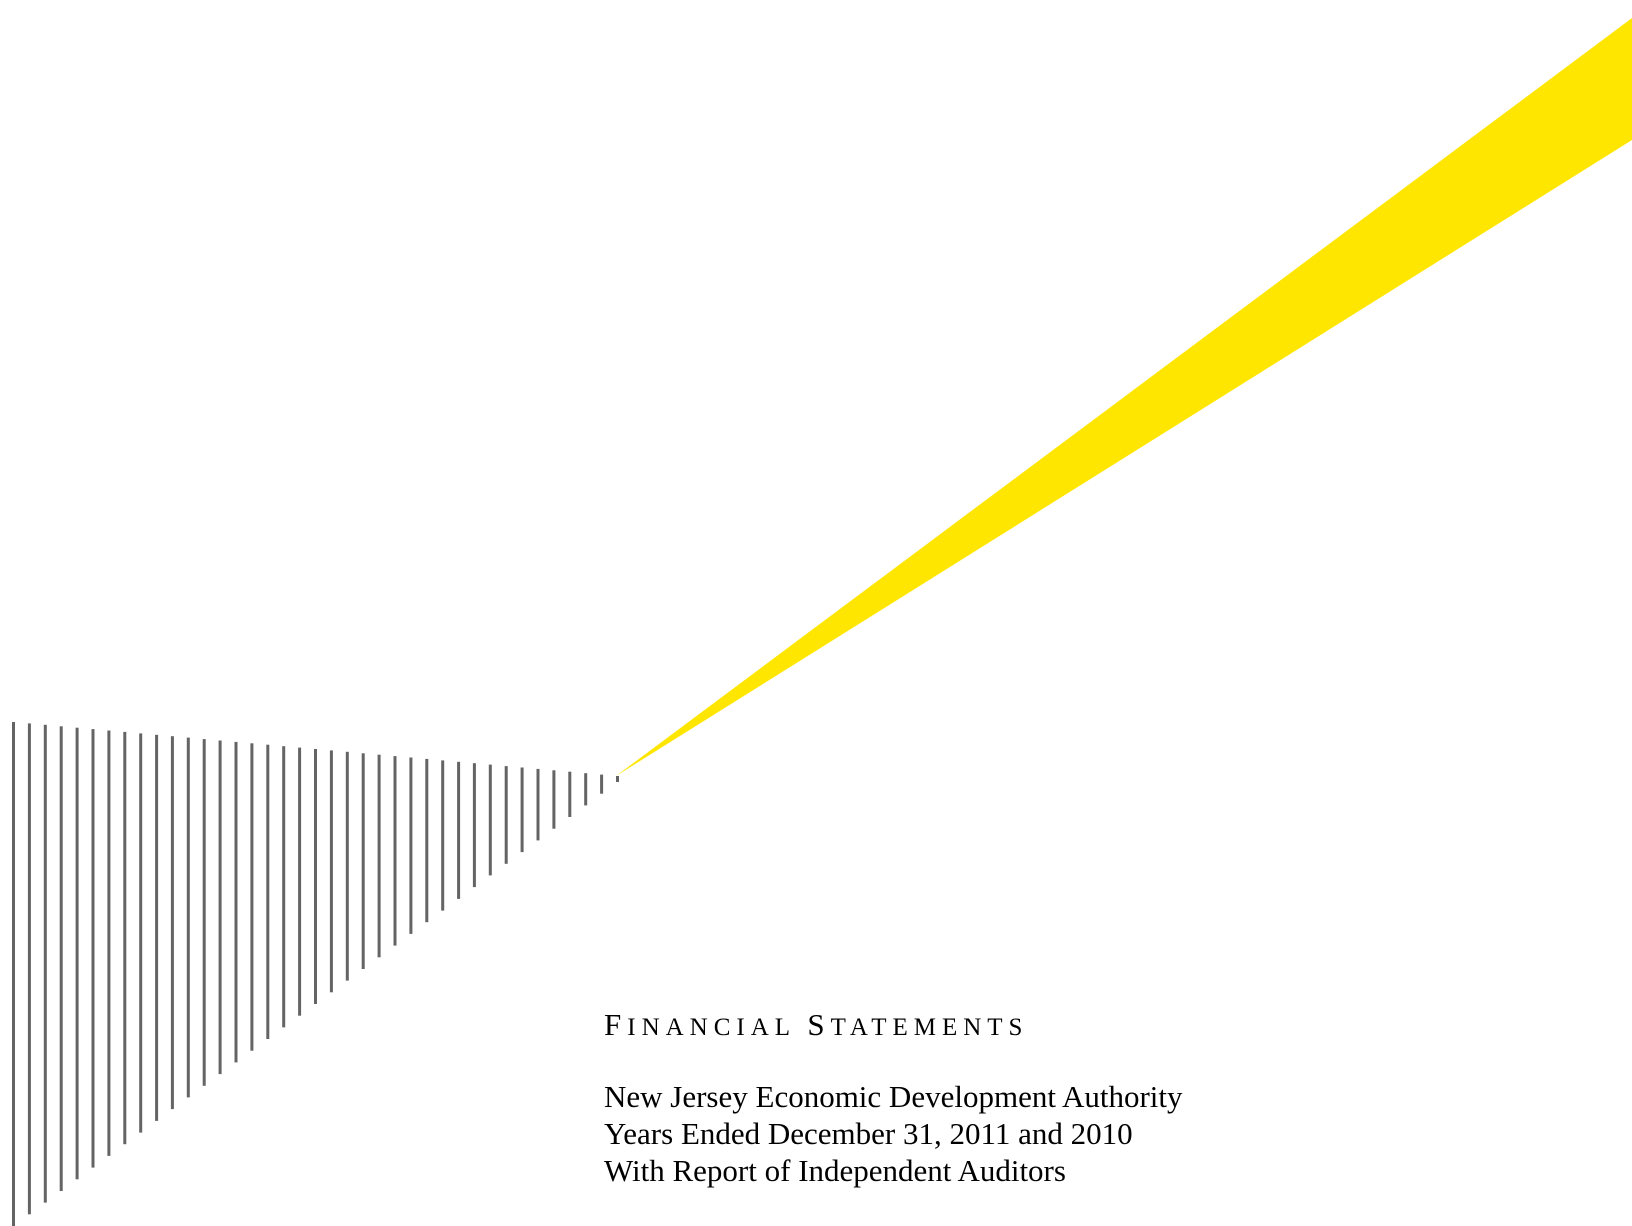 Image resolution: width=1632 pixels, height=1226 pixels. Describe the element at coordinates (835, 1170) in the screenshot. I see `report-line: With Report of Independent Auditors` at that location.